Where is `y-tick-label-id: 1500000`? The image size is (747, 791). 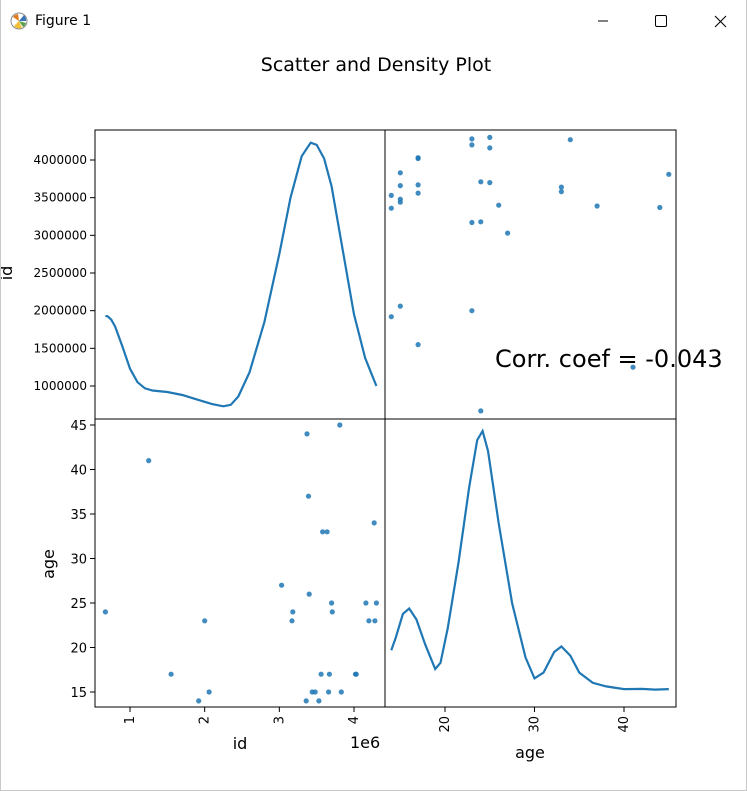
y-tick-label-id: 1500000 is located at coordinates (60, 348).